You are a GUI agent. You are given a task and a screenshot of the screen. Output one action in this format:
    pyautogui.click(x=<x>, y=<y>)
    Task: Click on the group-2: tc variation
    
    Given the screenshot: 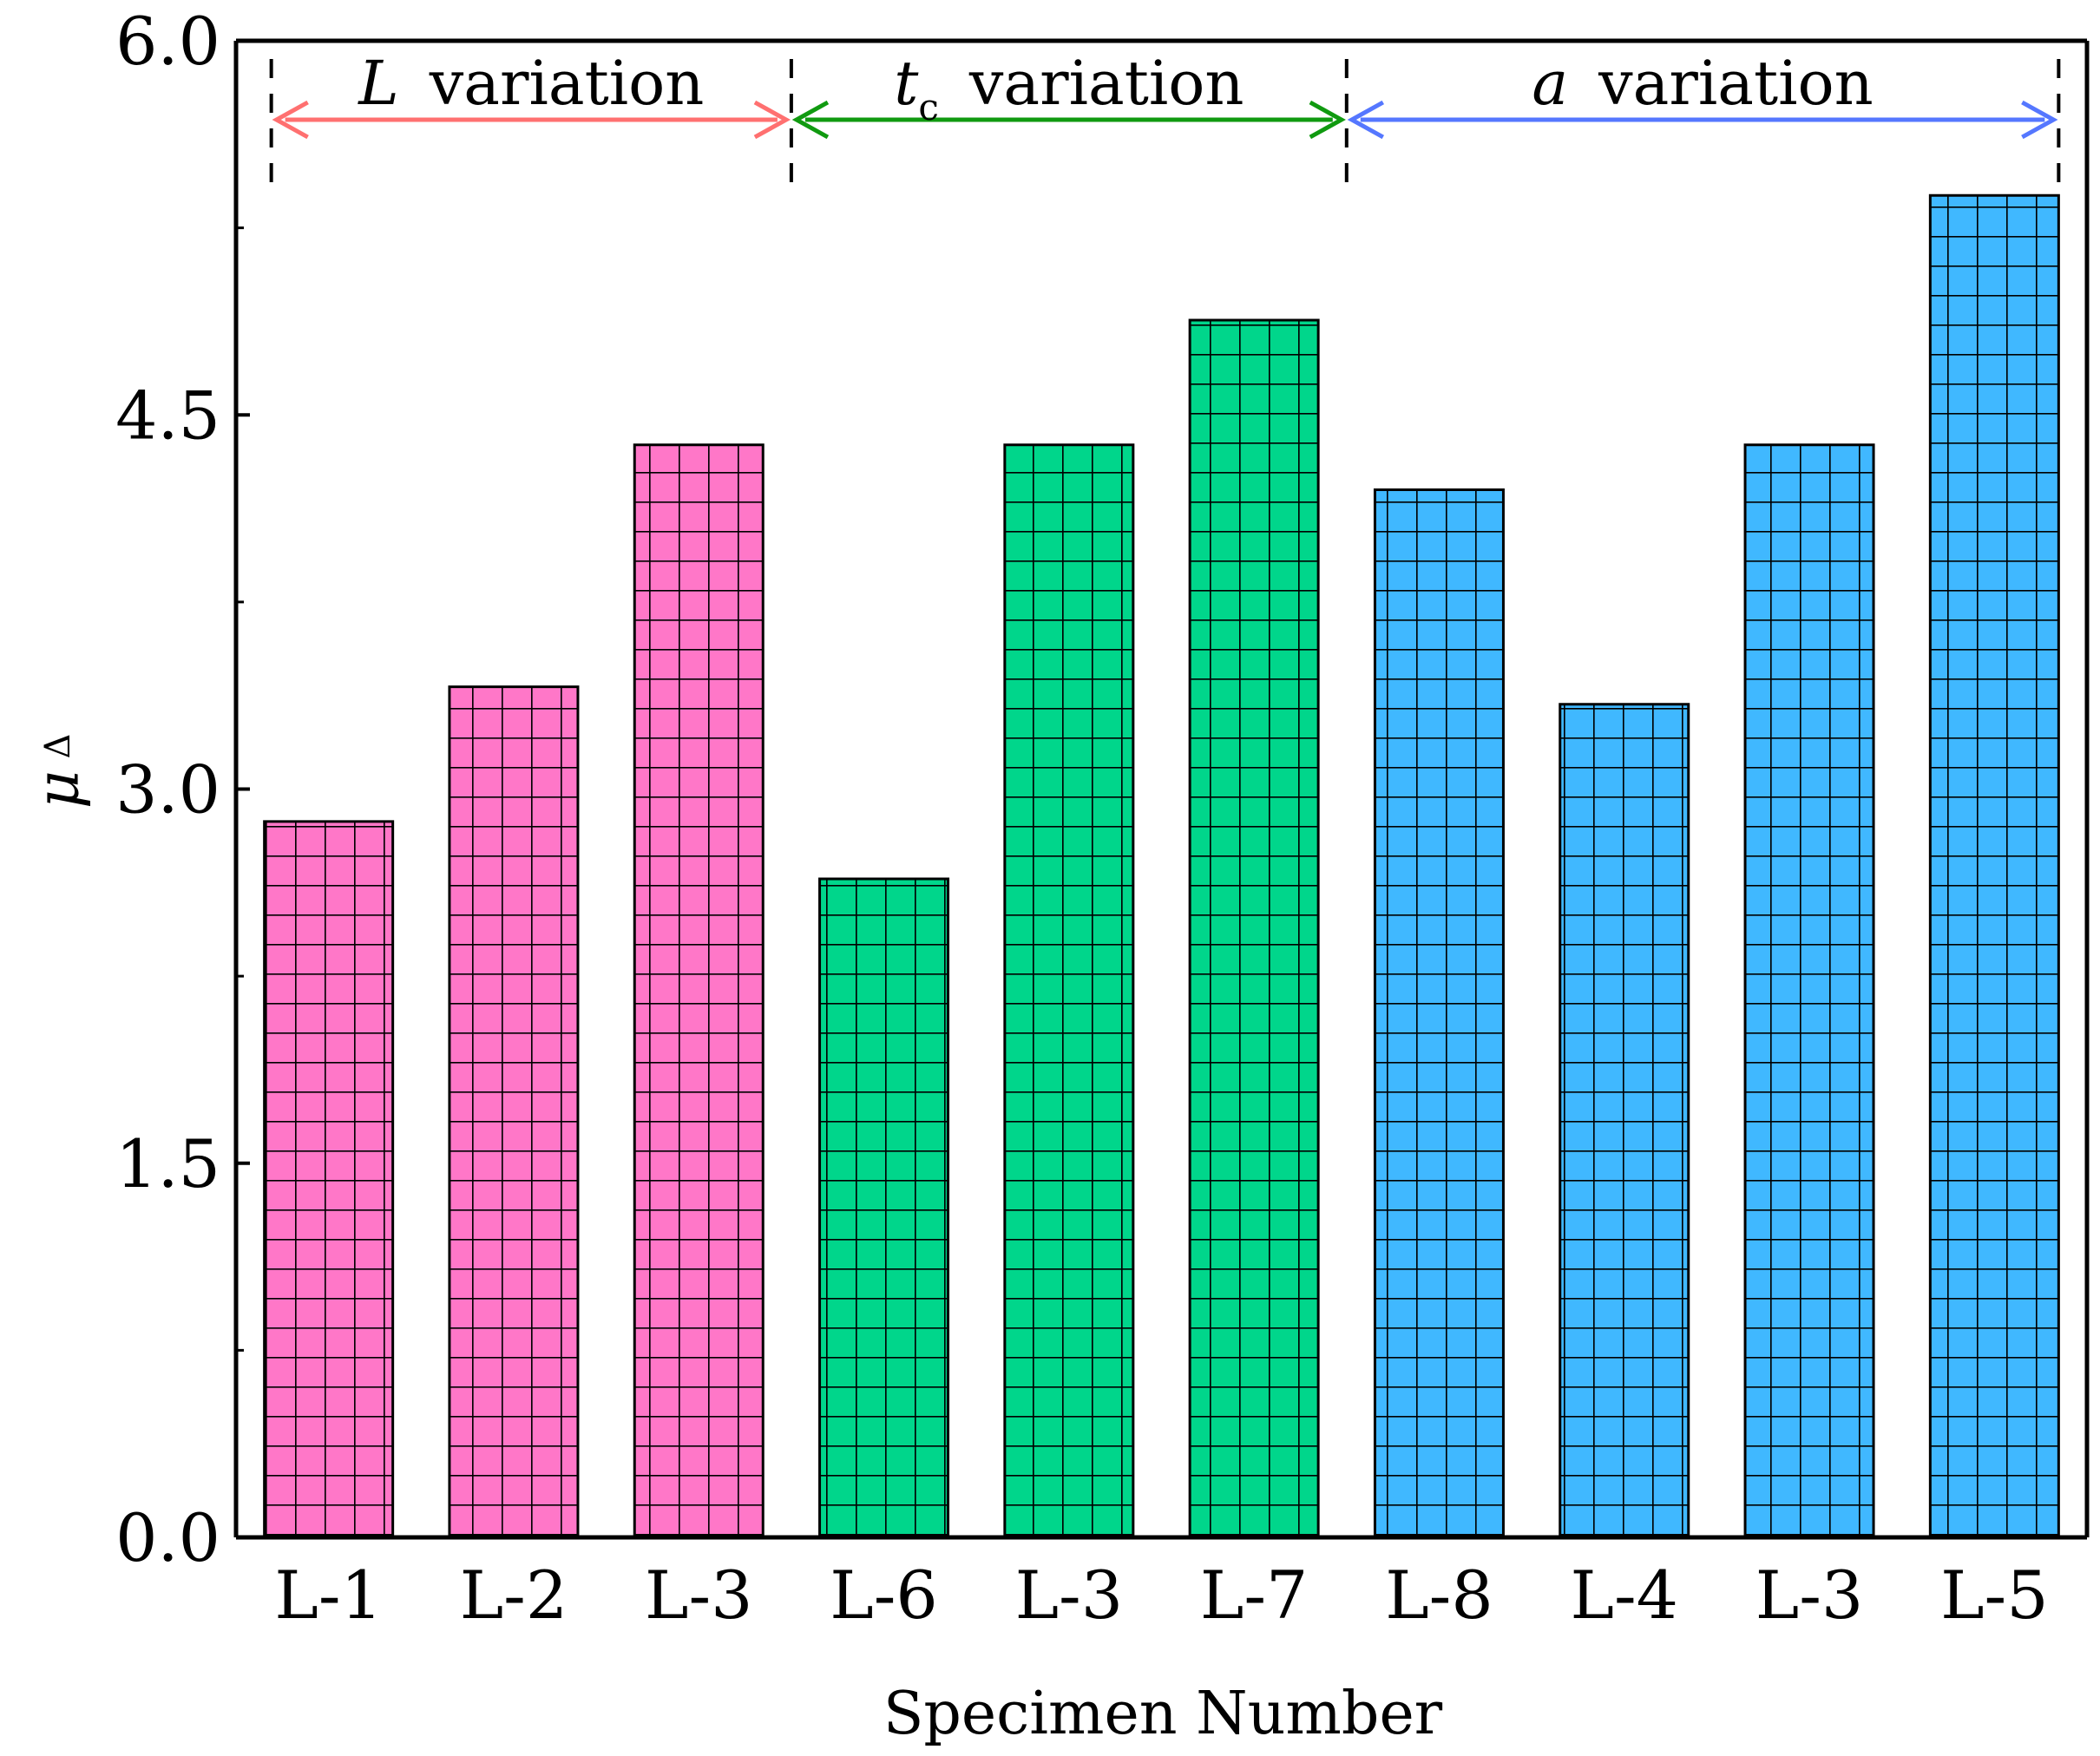 What is the action you would take?
    pyautogui.click(x=1068, y=94)
    